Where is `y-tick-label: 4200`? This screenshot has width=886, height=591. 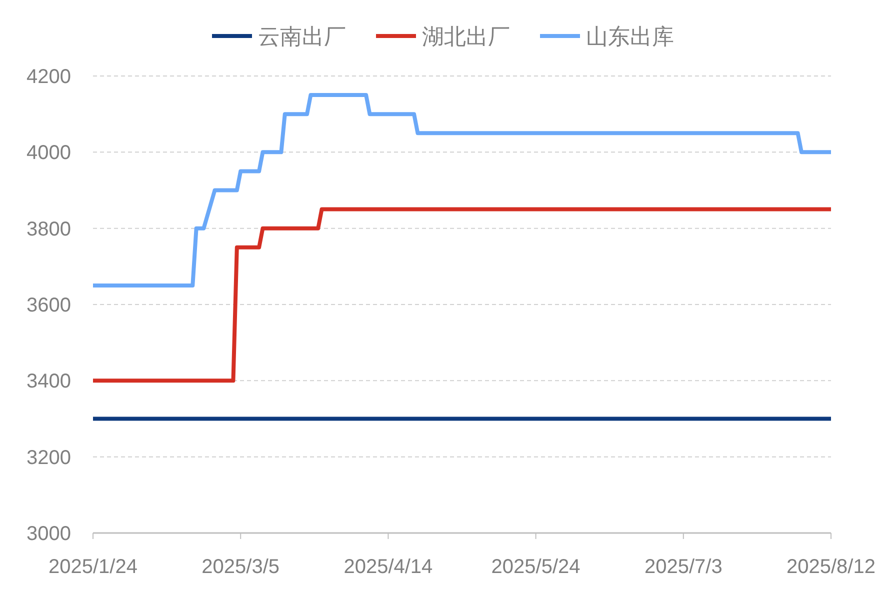 y-tick-label: 4200 is located at coordinates (48, 77).